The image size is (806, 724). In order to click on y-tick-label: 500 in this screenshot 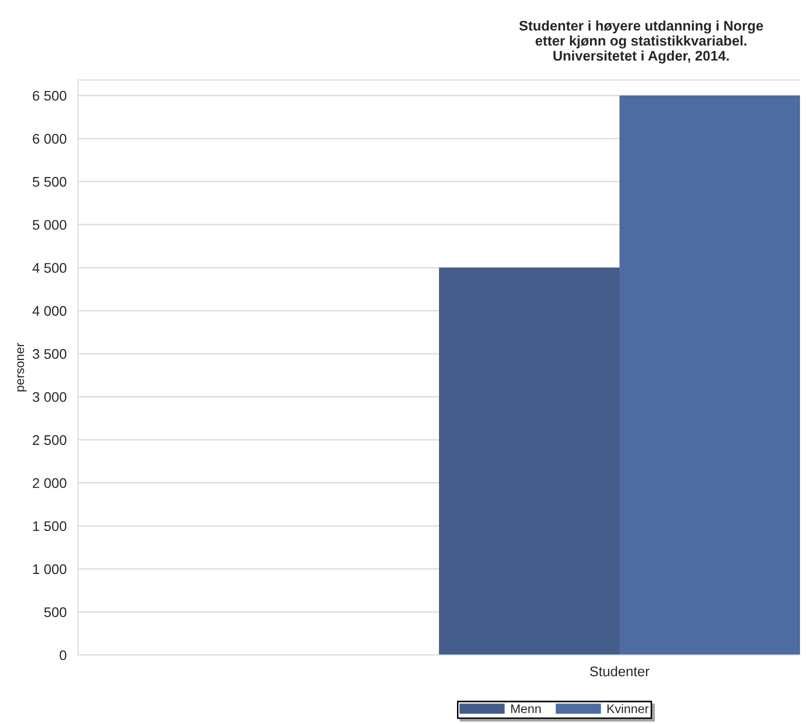, I will do `click(55, 612)`.